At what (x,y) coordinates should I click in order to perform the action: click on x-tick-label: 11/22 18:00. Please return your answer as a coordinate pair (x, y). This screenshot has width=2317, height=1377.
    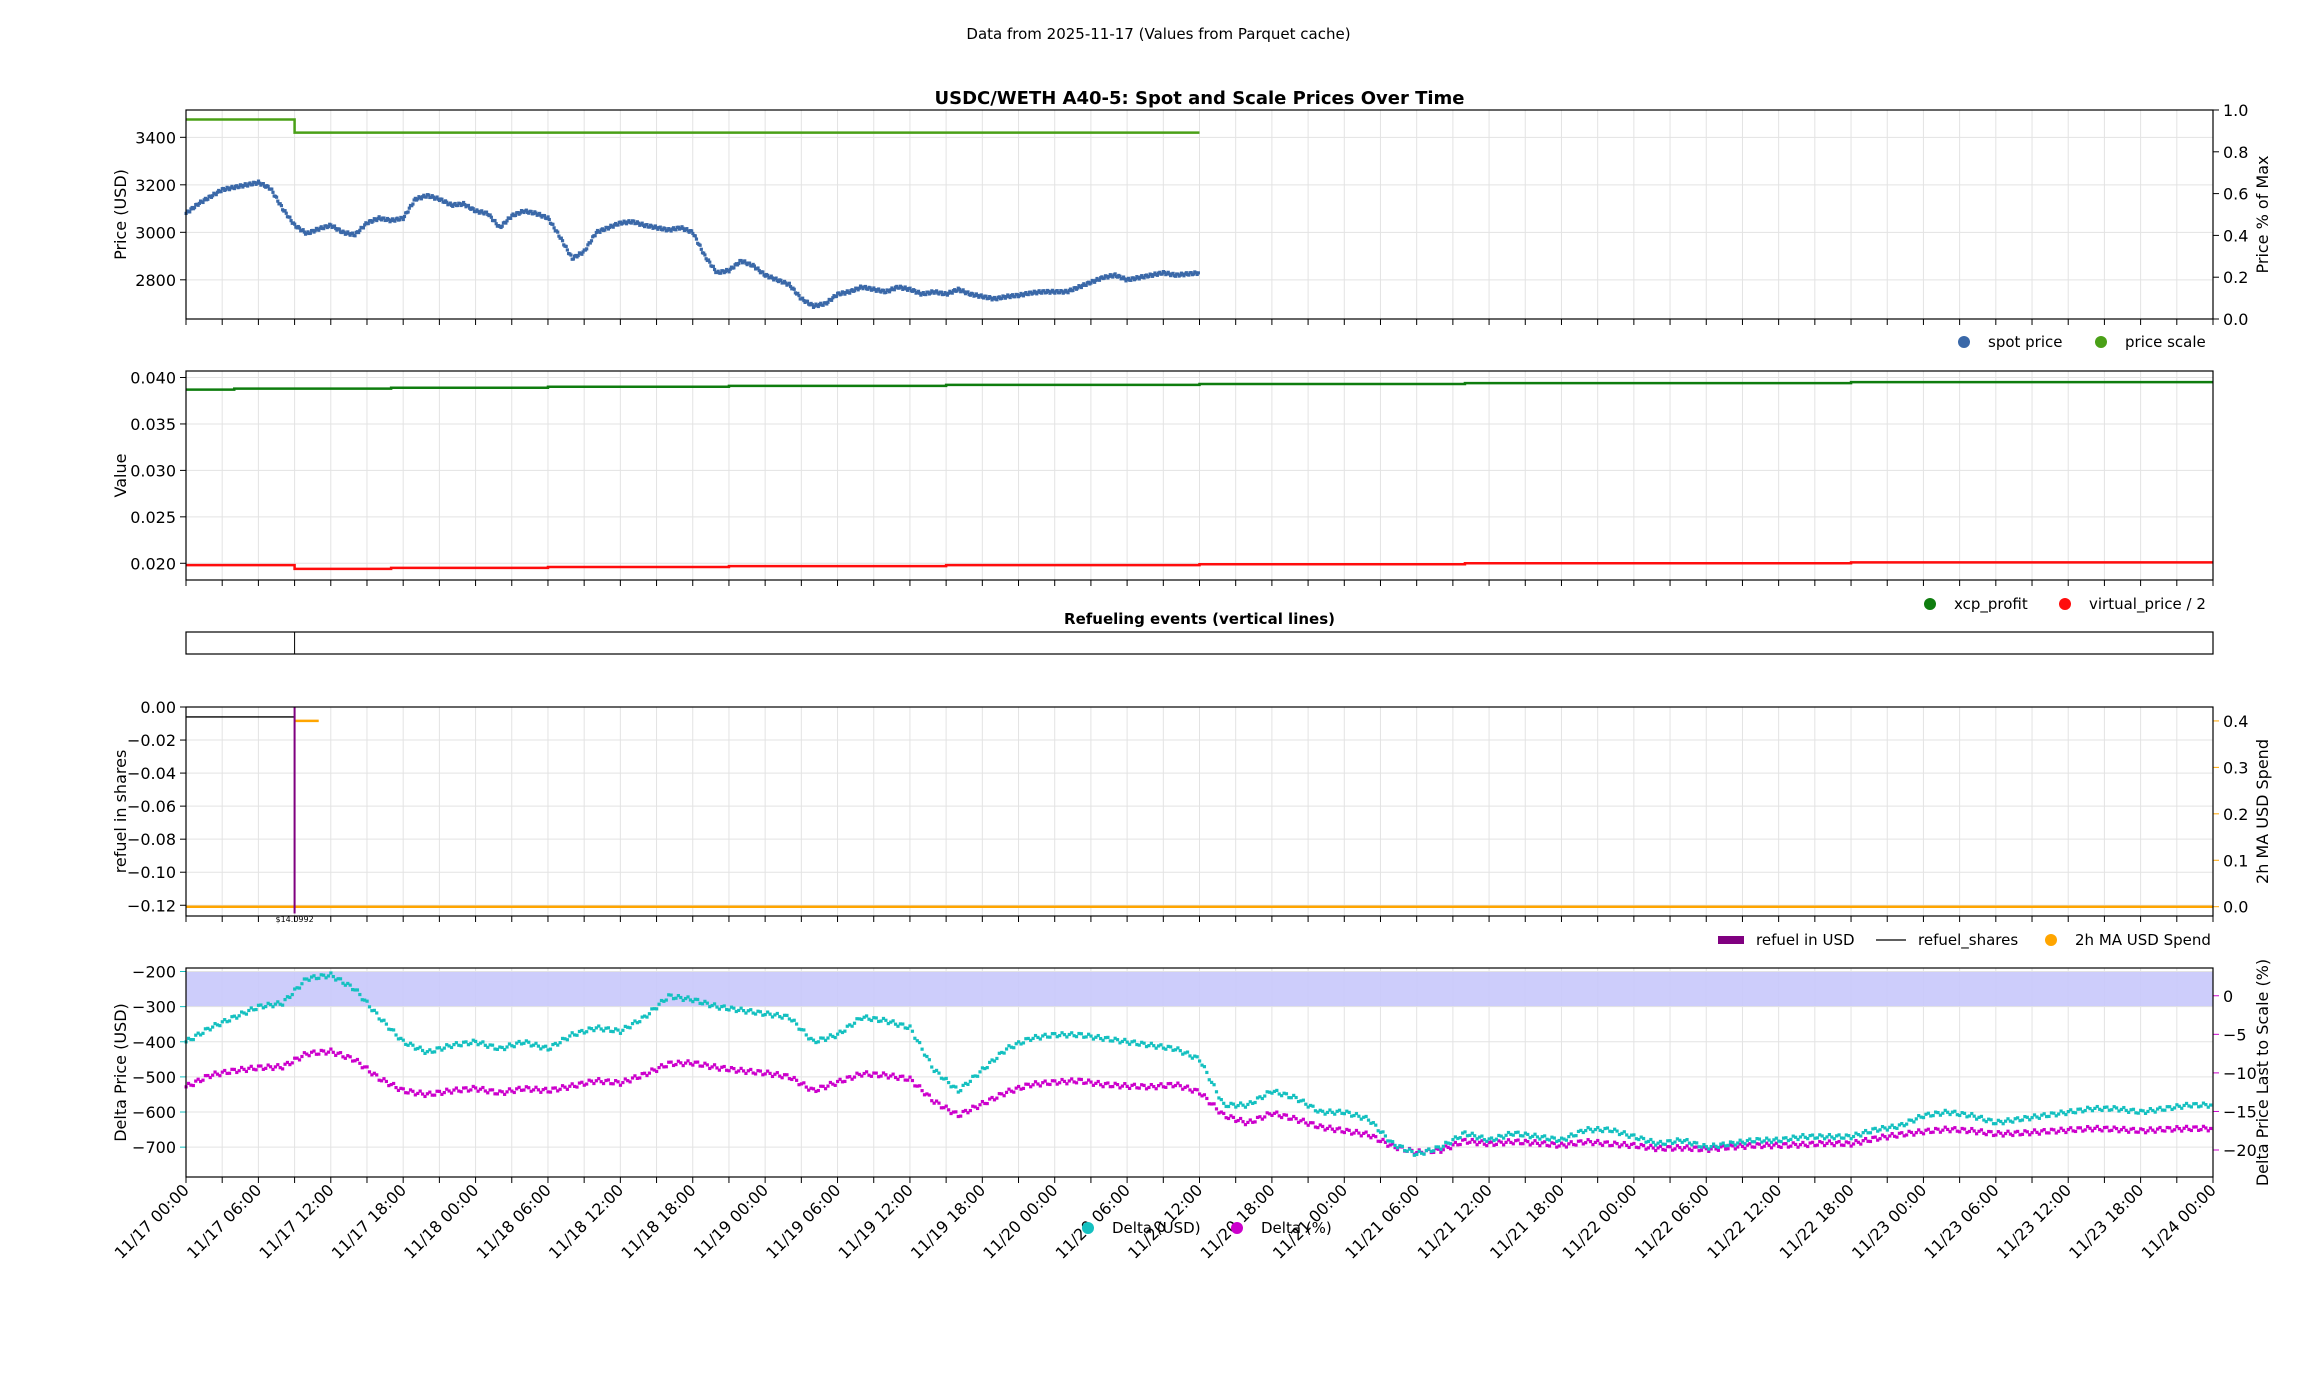
    Looking at the image, I should click on (1817, 1221).